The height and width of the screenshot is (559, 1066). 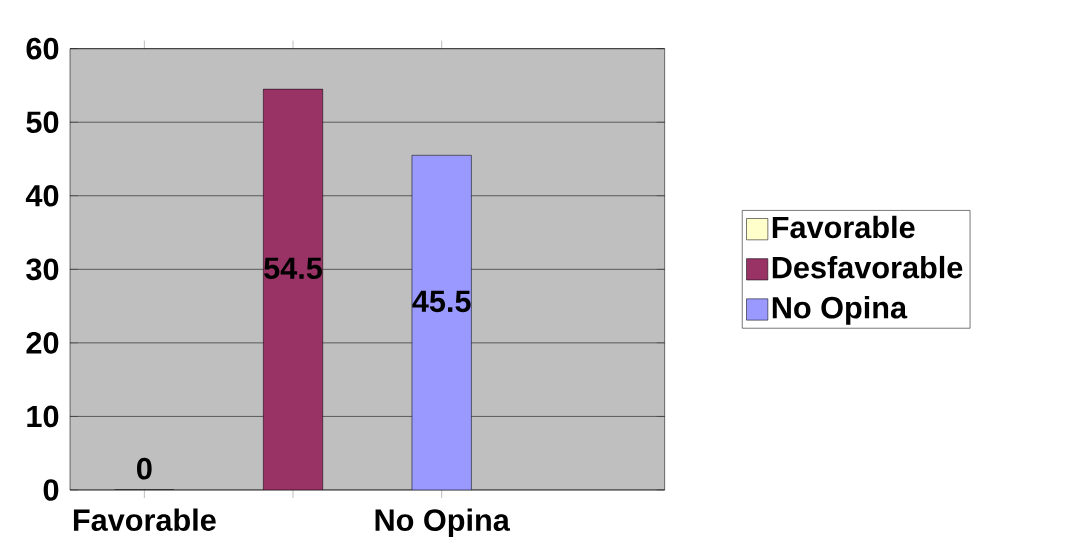 I want to click on legend-label: Desfavorable, so click(x=867, y=267).